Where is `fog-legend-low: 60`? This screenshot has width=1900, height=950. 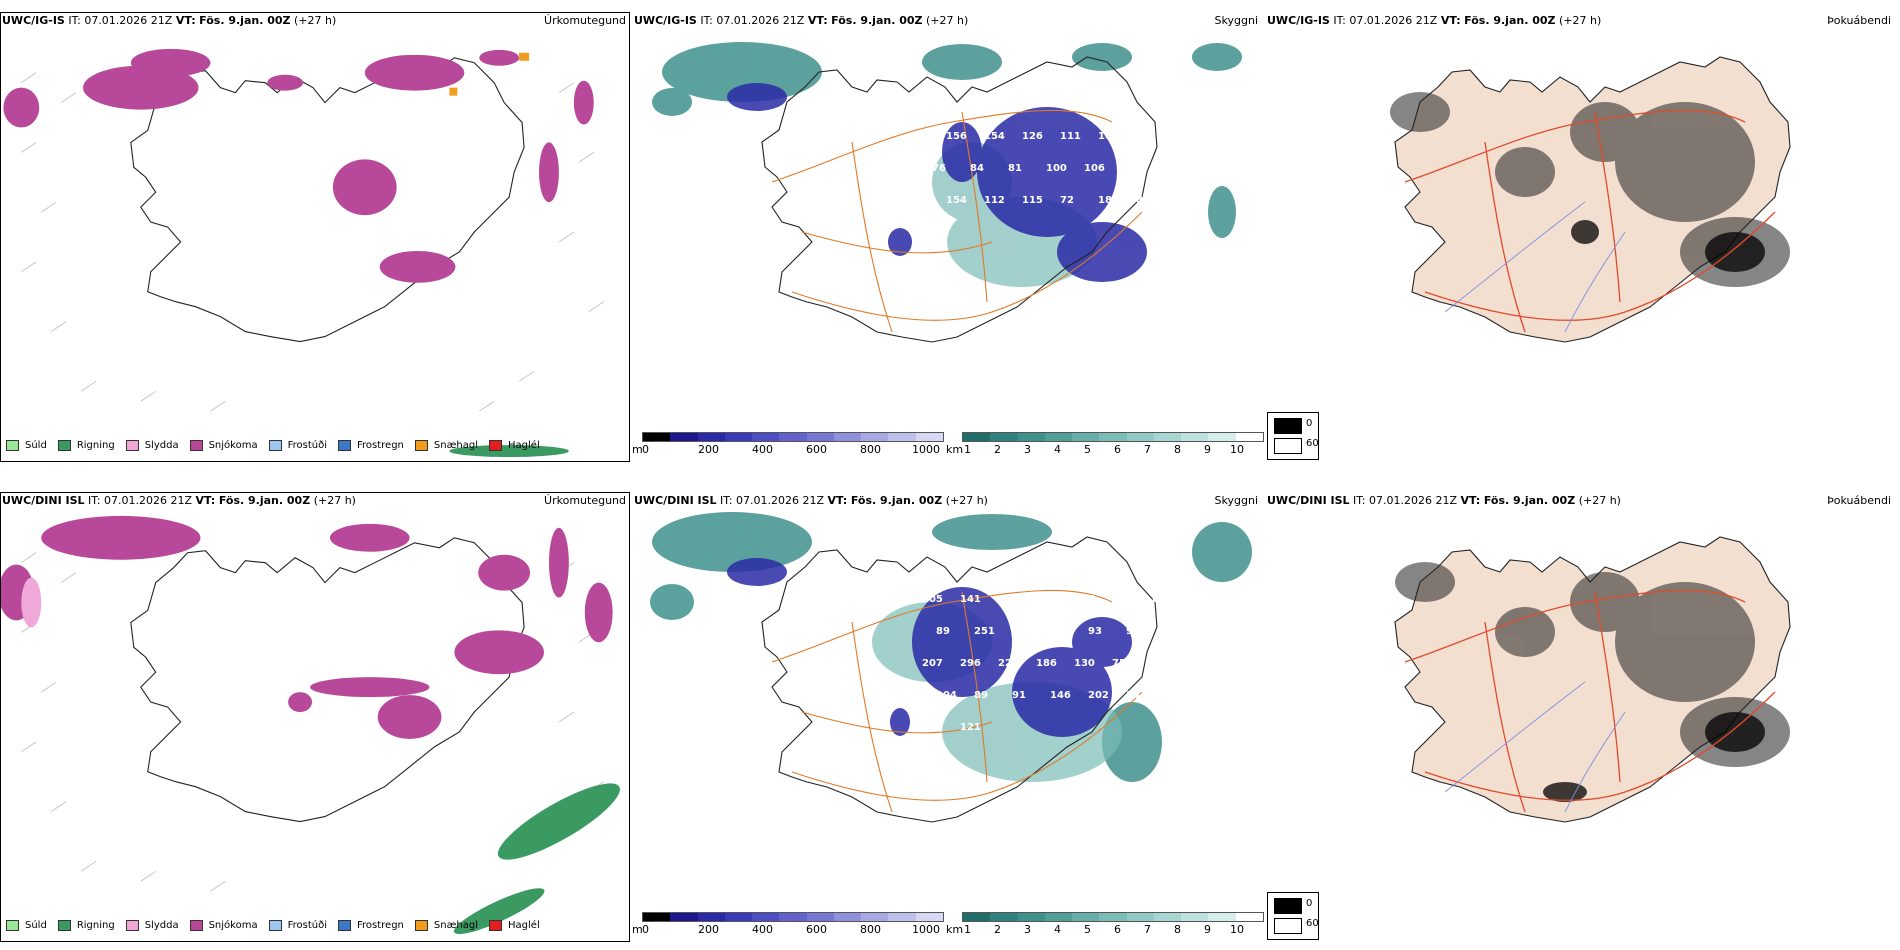
fog-legend-low: 60 is located at coordinates (1312, 443).